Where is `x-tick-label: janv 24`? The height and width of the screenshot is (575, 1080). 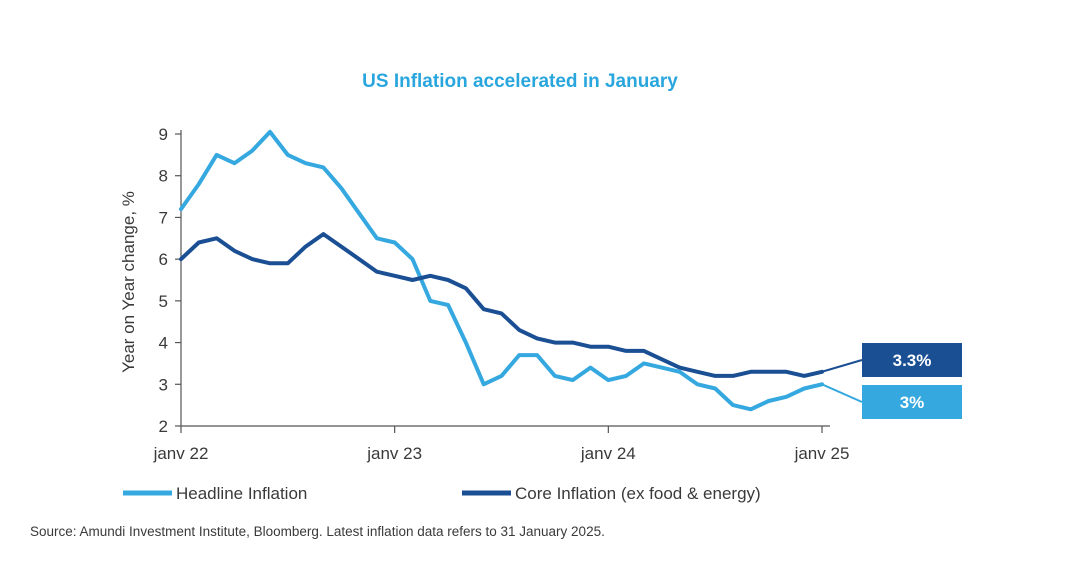
x-tick-label: janv 24 is located at coordinates (608, 453).